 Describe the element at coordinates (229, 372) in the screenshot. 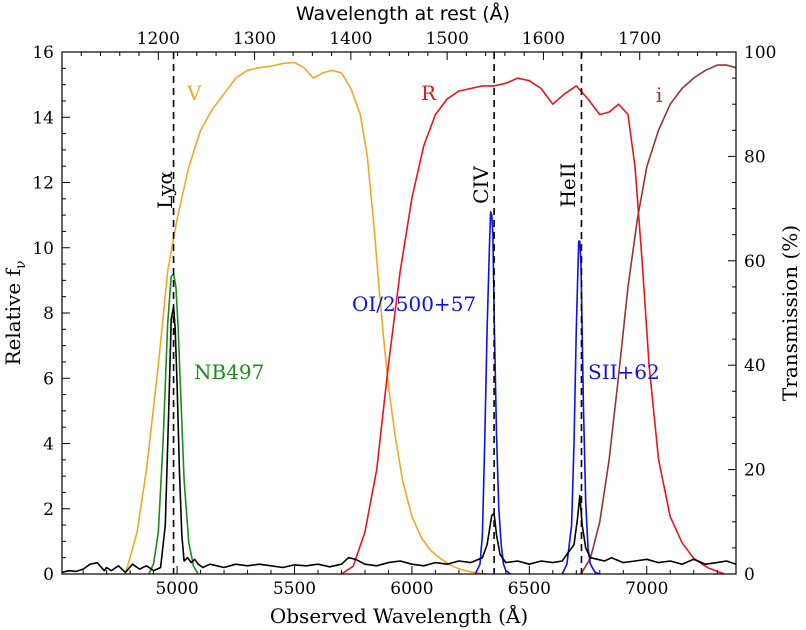

I see `annotation-nb497-filter: NB497` at that location.